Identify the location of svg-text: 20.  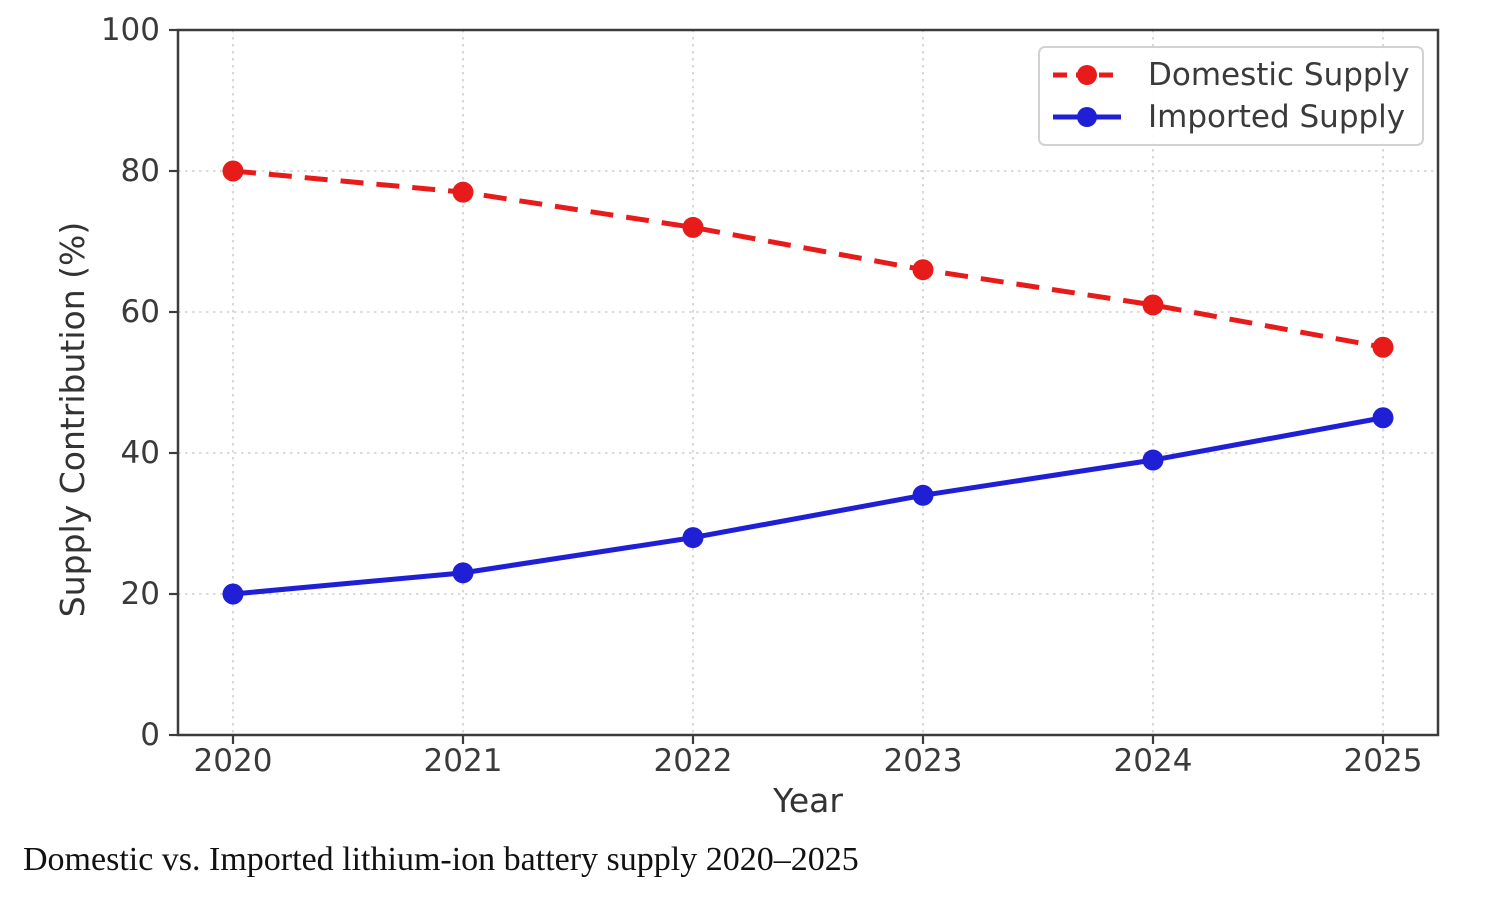
(140, 594).